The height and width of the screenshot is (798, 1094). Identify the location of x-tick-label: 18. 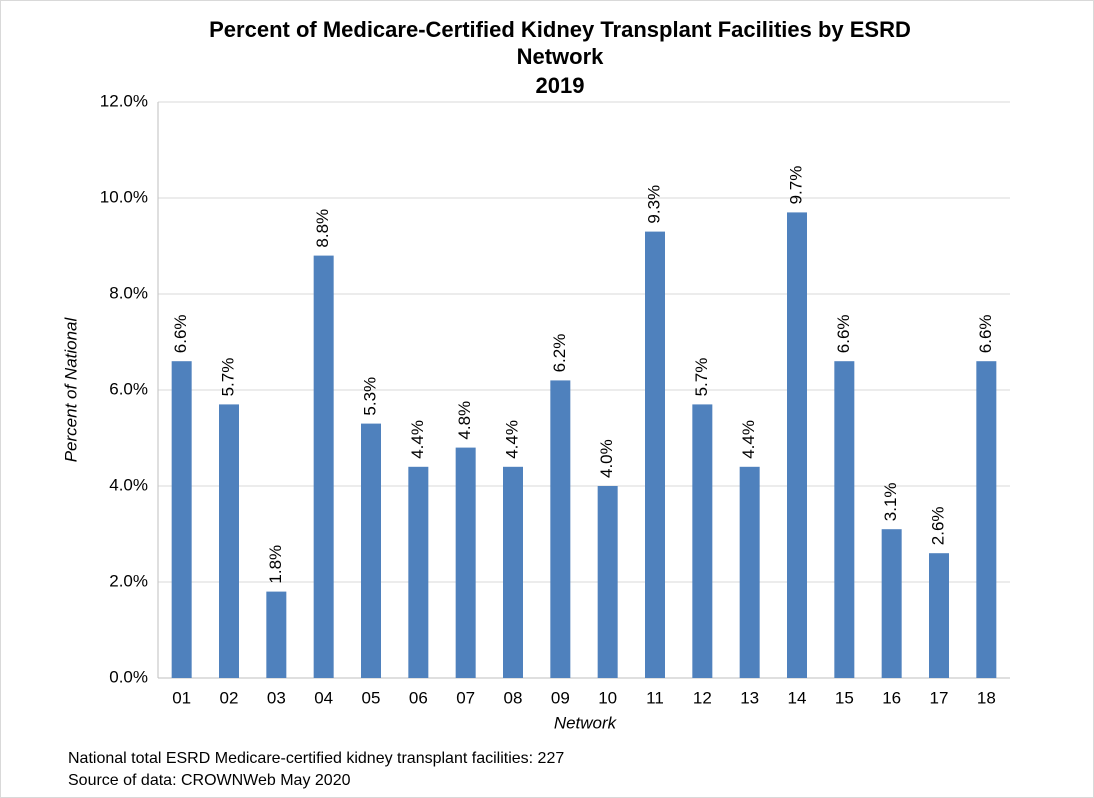
(986, 697).